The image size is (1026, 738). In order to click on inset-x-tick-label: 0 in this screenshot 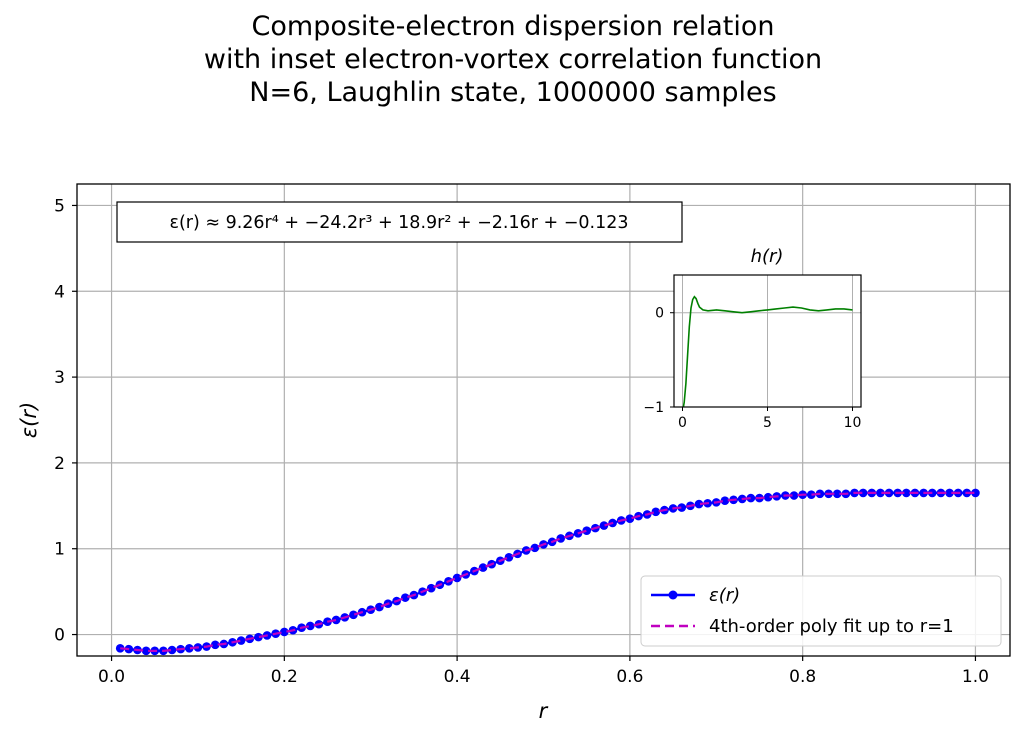, I will do `click(682, 423)`.